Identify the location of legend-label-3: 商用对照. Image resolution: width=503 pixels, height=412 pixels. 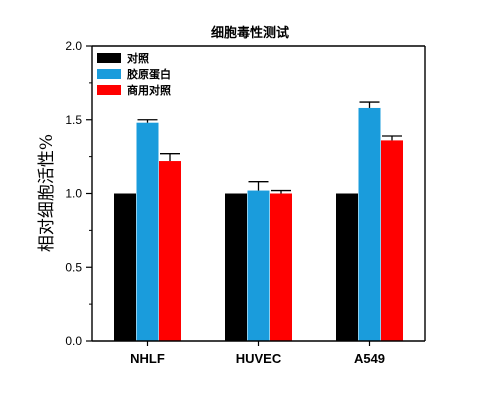
(149, 90).